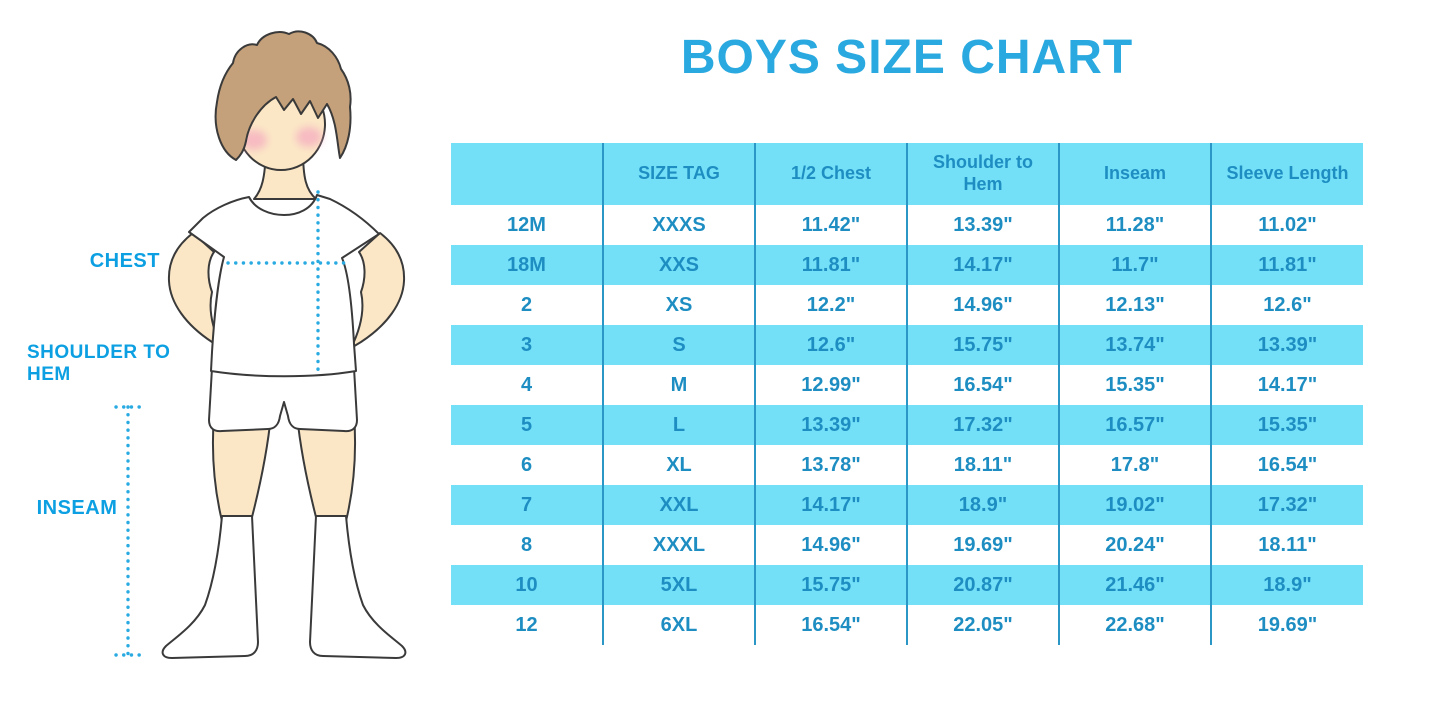 This screenshot has height=723, width=1445. What do you see at coordinates (526, 624) in the screenshot?
I see `table-cell: 12` at bounding box center [526, 624].